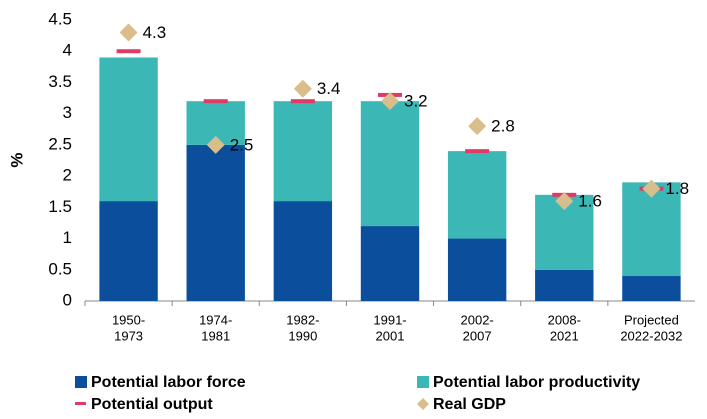 The height and width of the screenshot is (419, 707). Describe the element at coordinates (16, 159) in the screenshot. I see `y-axis-label: %` at that location.